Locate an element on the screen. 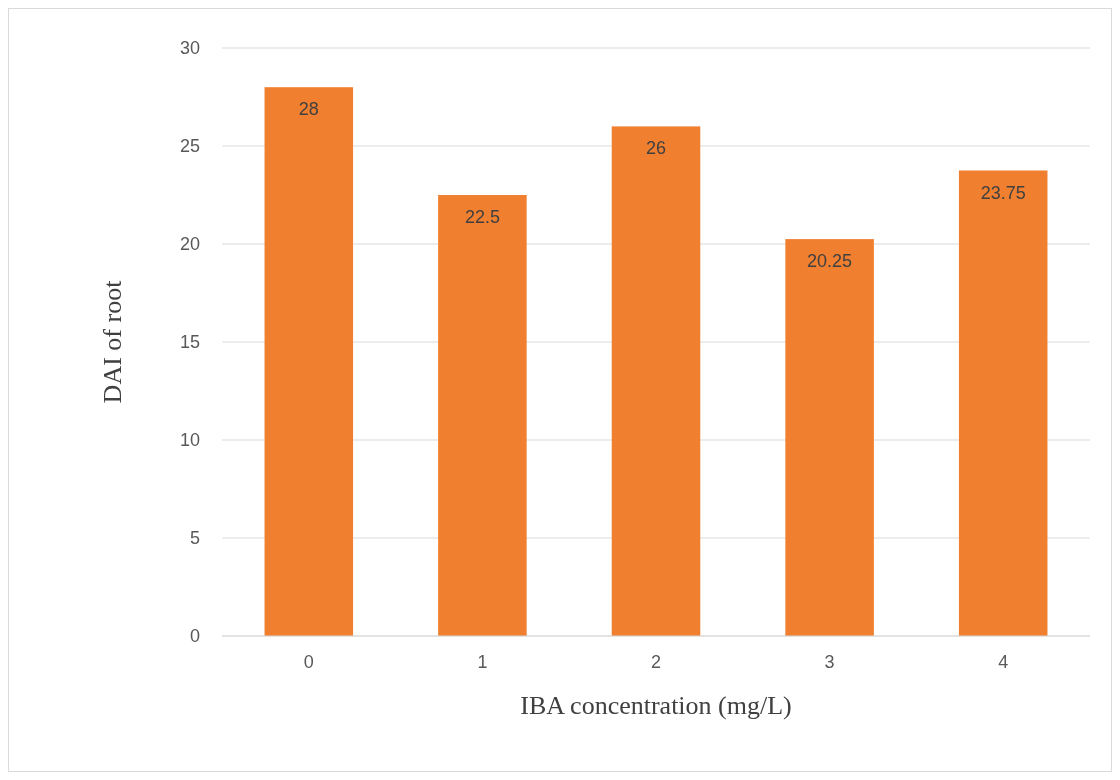 The height and width of the screenshot is (780, 1120). y-tick-label: 20 is located at coordinates (189, 244).